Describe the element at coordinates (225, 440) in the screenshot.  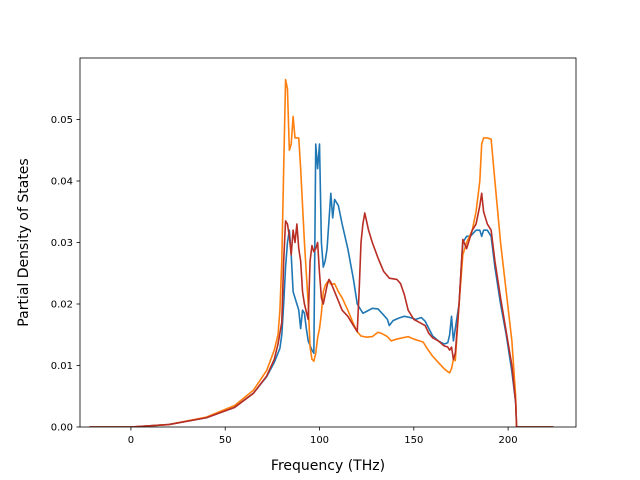
I see `x-tick-label: 50` at that location.